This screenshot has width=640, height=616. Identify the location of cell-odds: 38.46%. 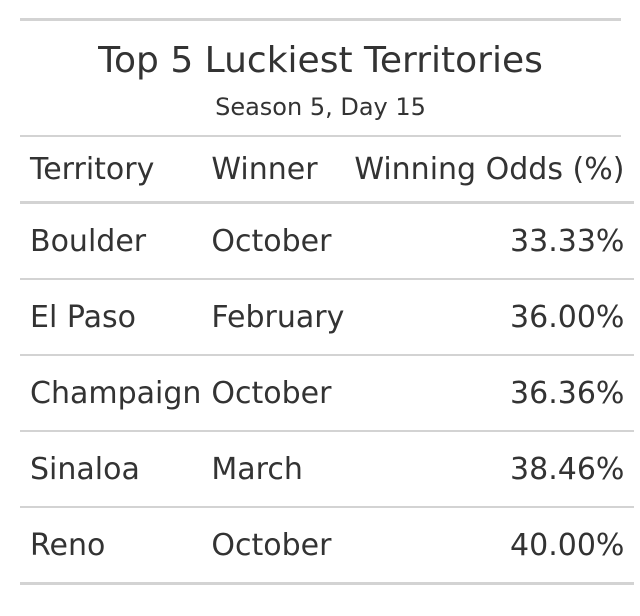
(489, 469).